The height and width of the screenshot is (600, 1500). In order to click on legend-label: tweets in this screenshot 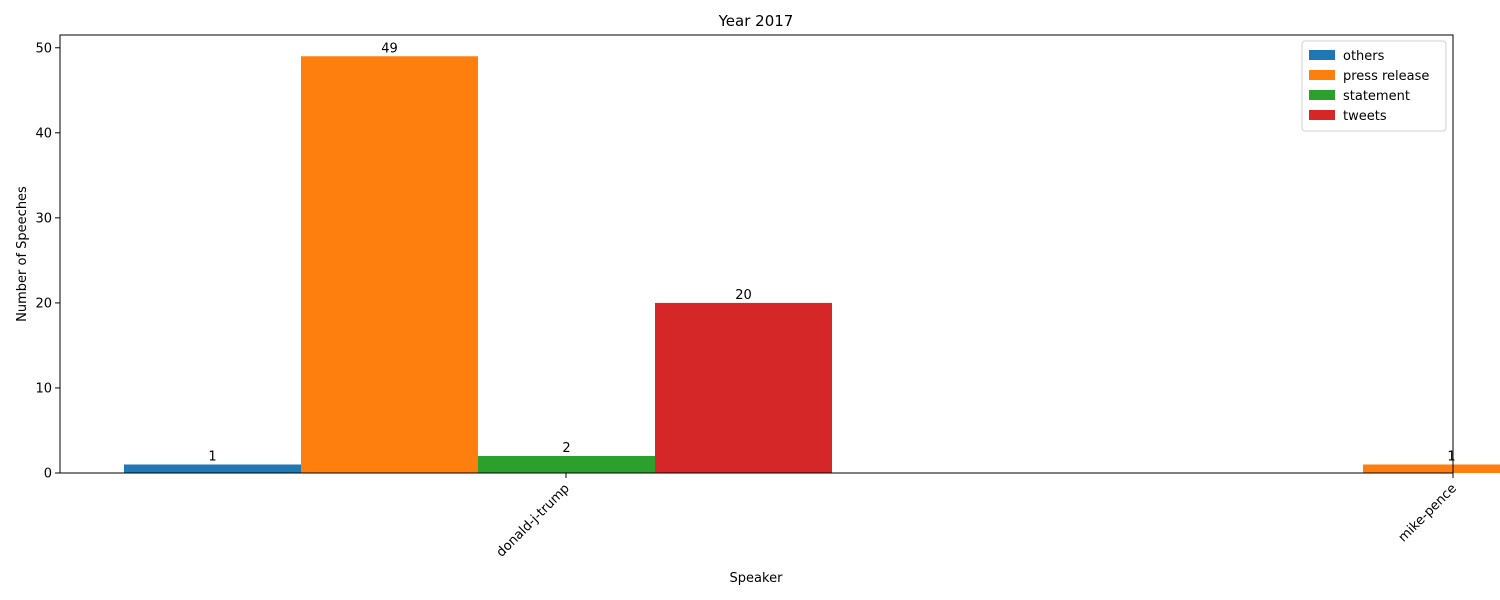, I will do `click(1365, 116)`.